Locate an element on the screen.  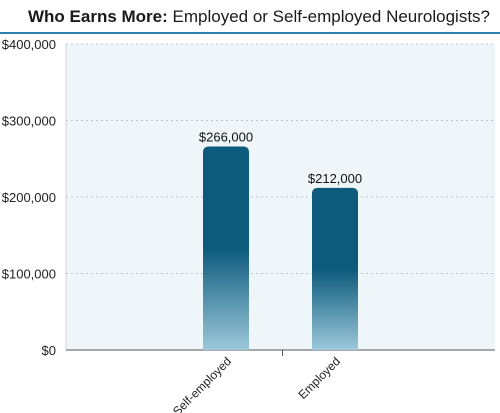
y-tick-label: $300,000 is located at coordinates (29, 121).